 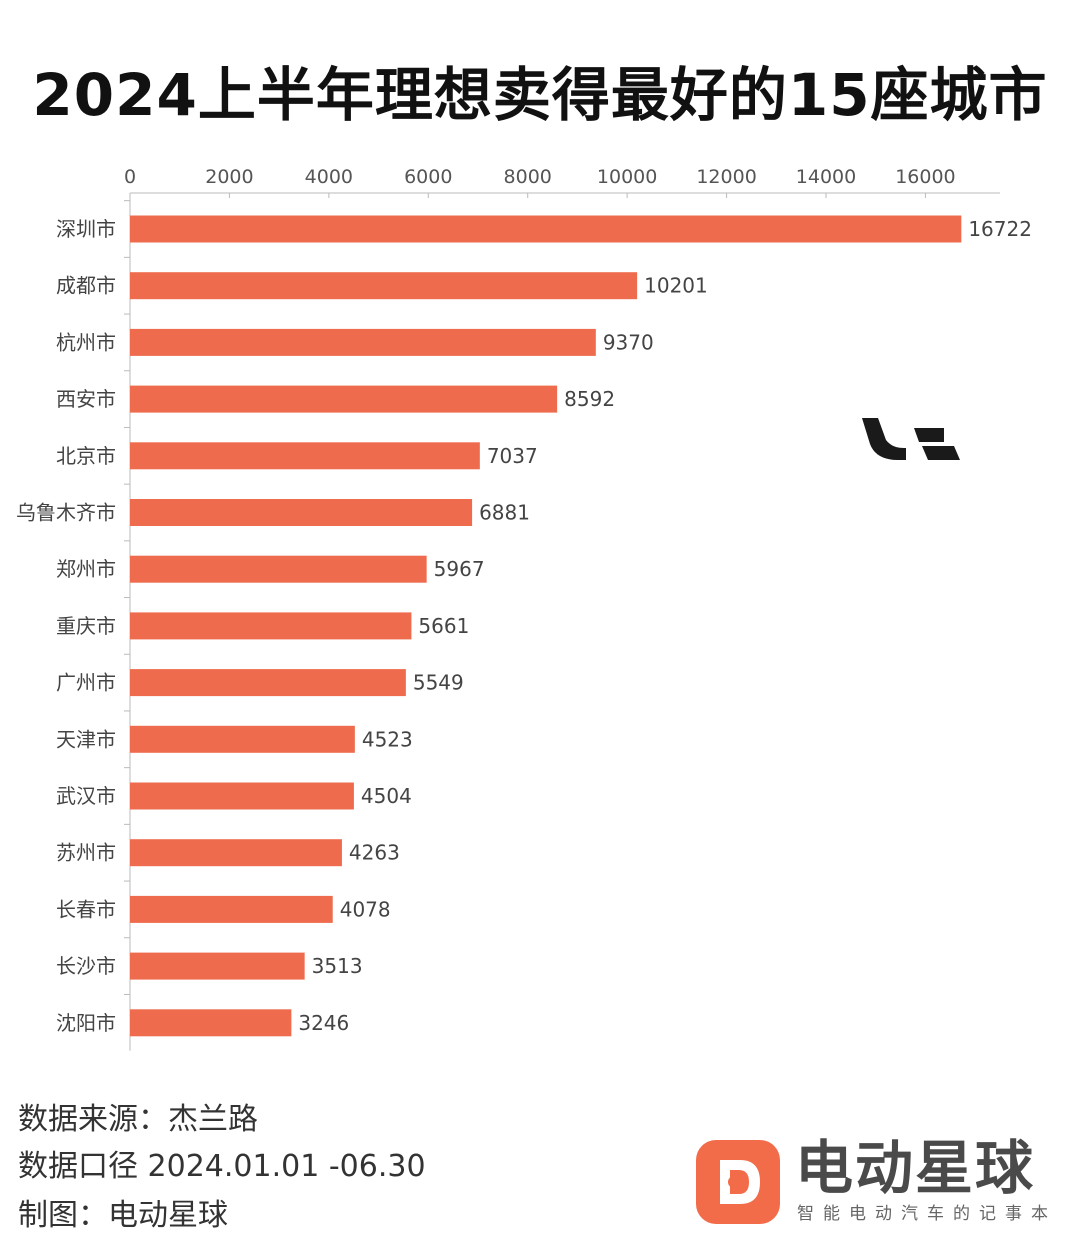 What do you see at coordinates (323, 1023) in the screenshot?
I see `data-label: 3246` at bounding box center [323, 1023].